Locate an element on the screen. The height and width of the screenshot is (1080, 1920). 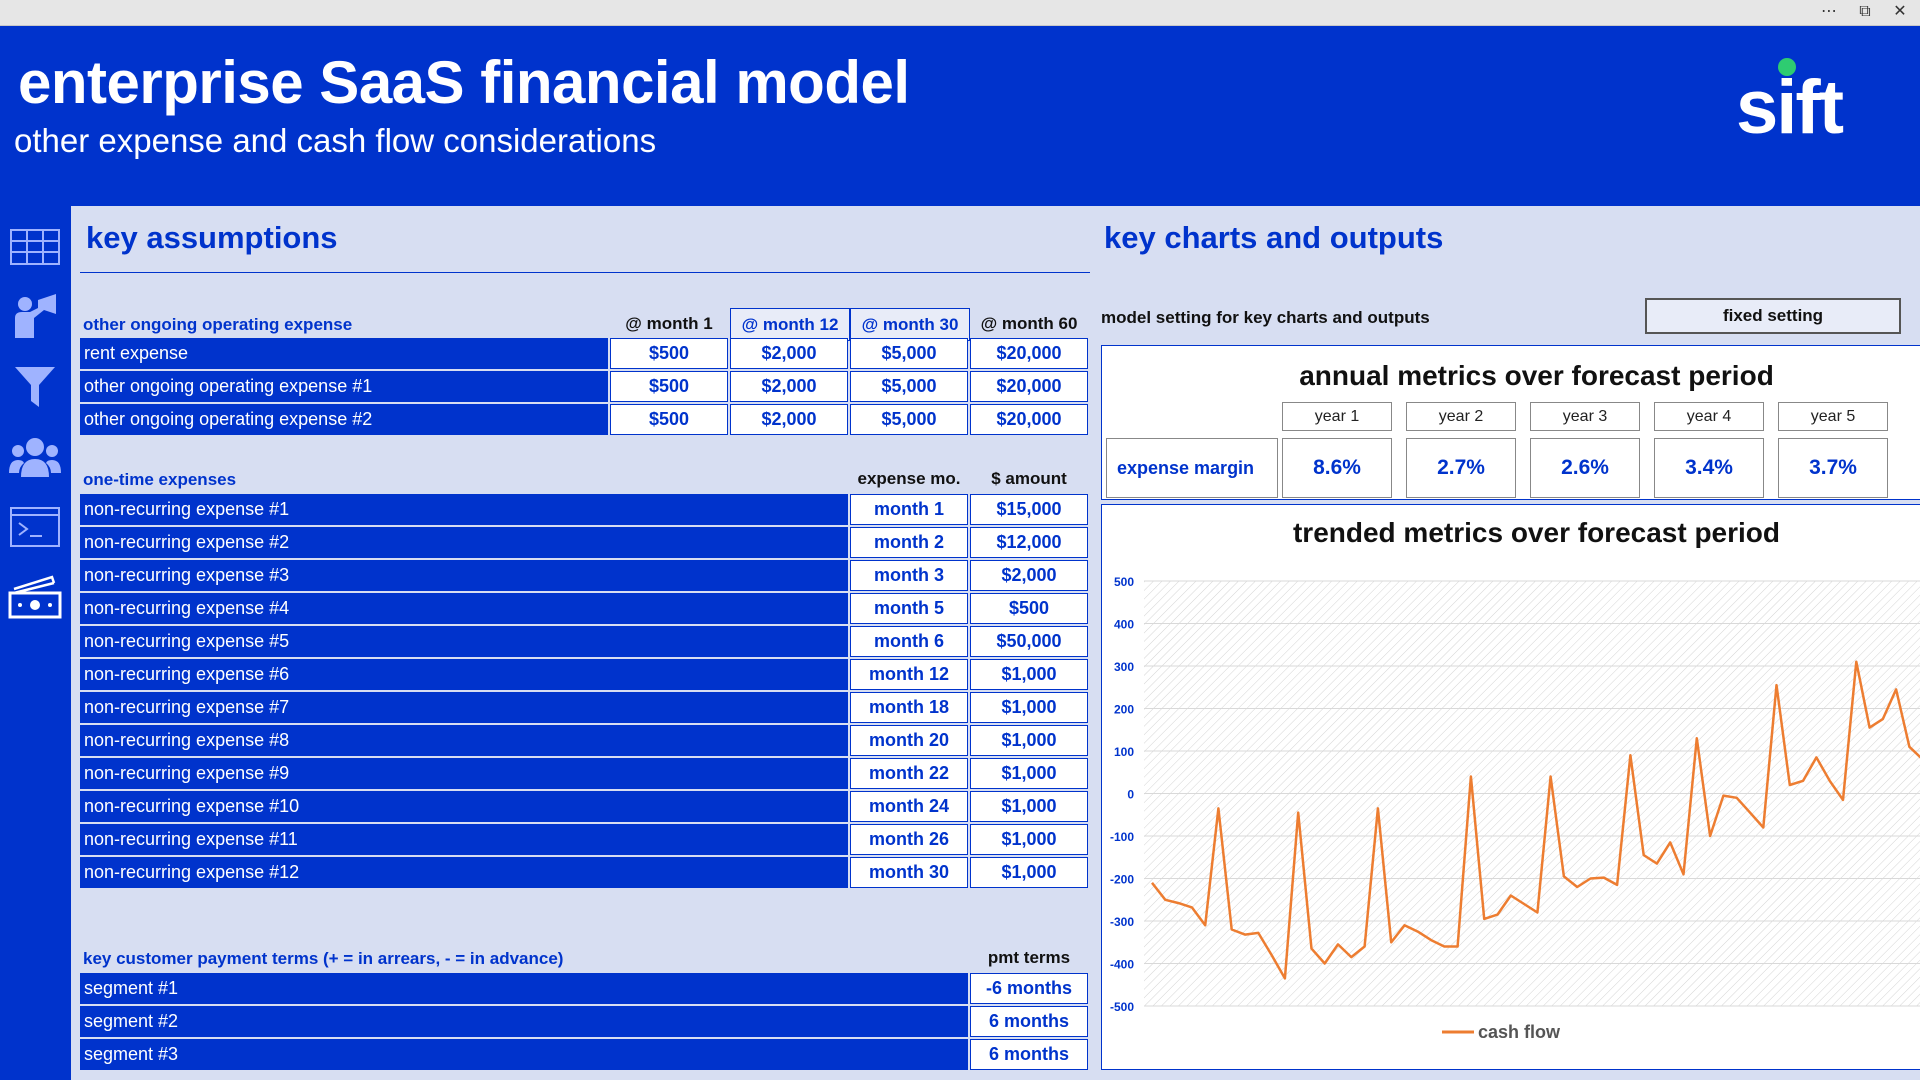
expense-margin-year-5: 3.7% is located at coordinates (1833, 468).